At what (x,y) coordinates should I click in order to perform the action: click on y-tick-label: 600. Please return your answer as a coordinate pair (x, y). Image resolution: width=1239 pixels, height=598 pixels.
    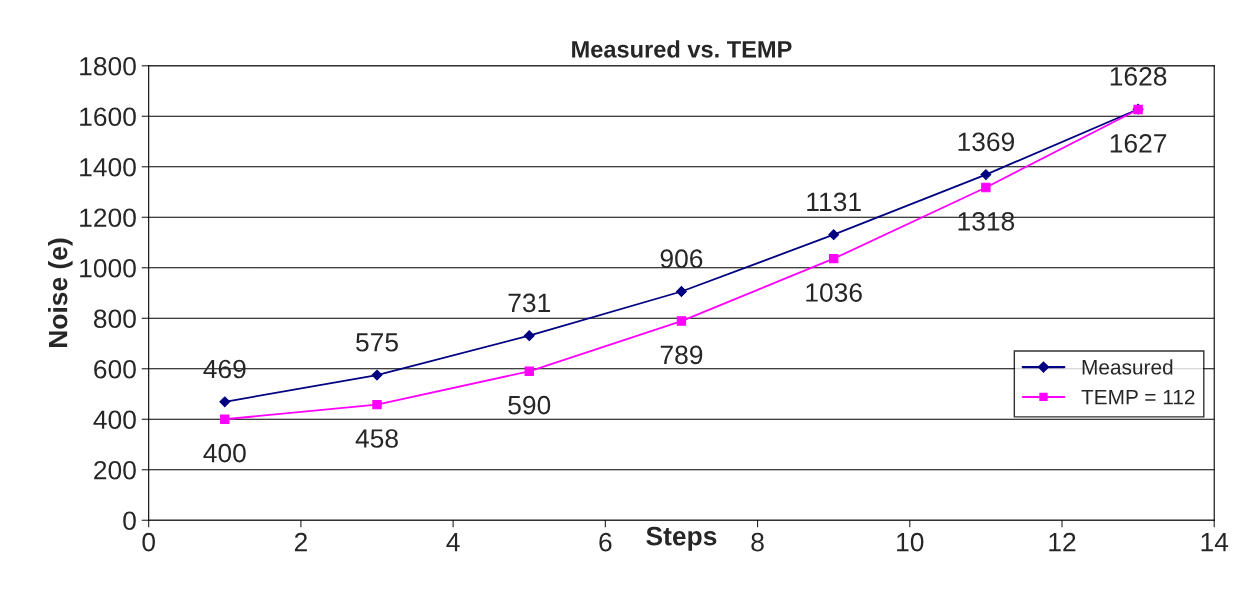
    Looking at the image, I should click on (115, 369).